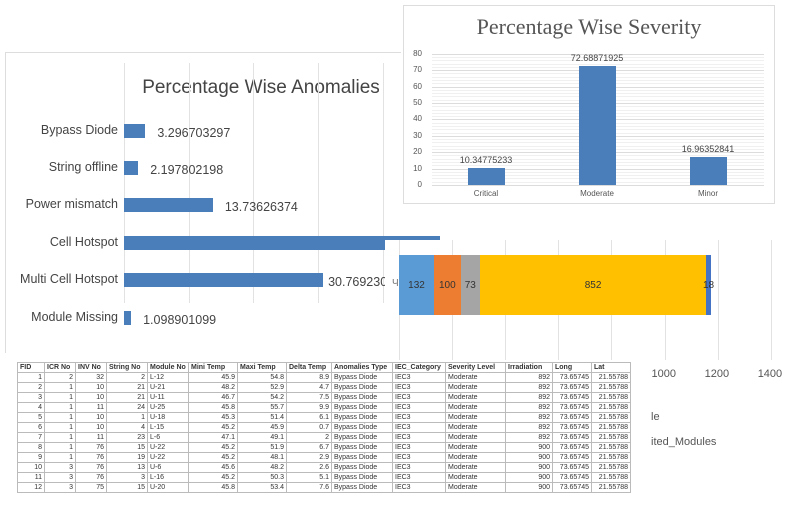  Describe the element at coordinates (91, 377) in the screenshot. I see `table-cell: 32` at that location.